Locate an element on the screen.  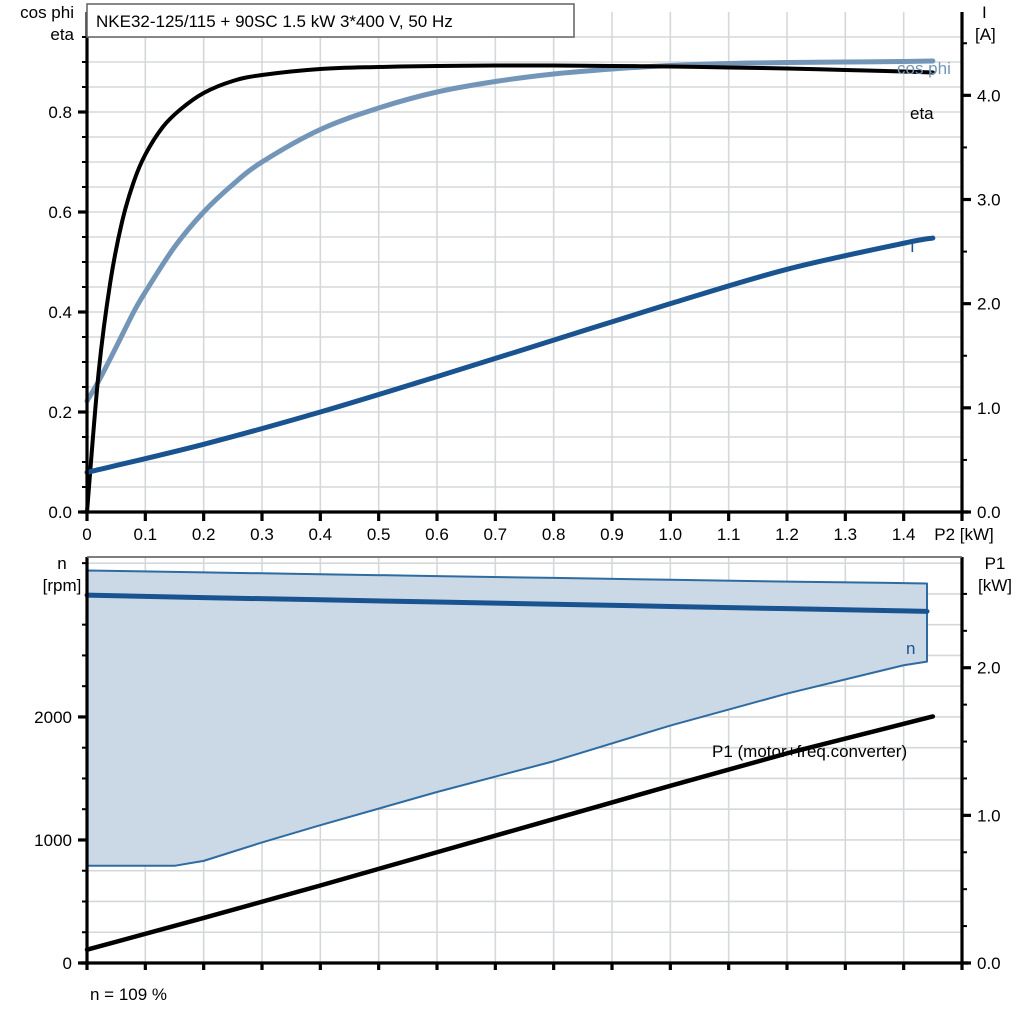
svg-text: 2000 is located at coordinates (53, 717).